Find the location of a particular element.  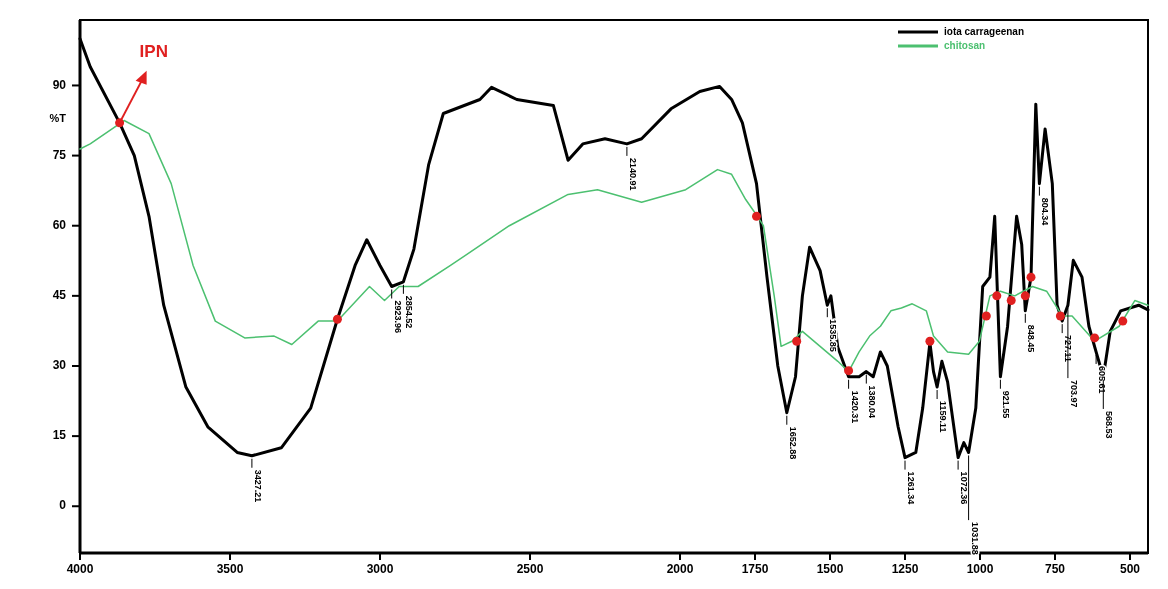

x-tick-label: 750 is located at coordinates (1055, 569).